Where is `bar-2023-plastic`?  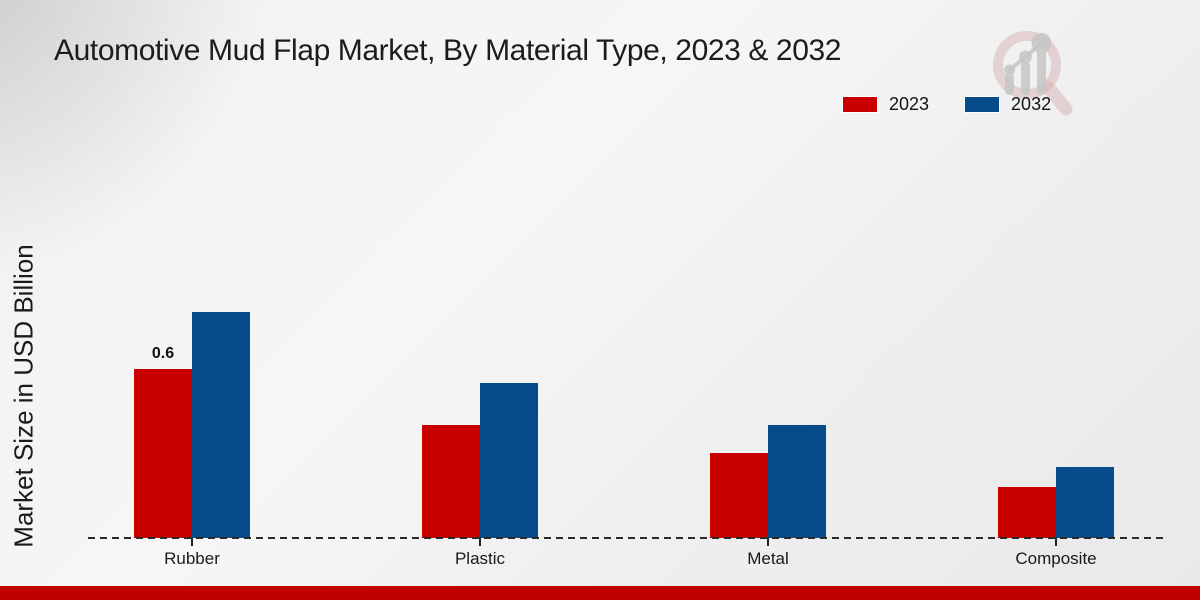
bar-2023-plastic is located at coordinates (451, 481).